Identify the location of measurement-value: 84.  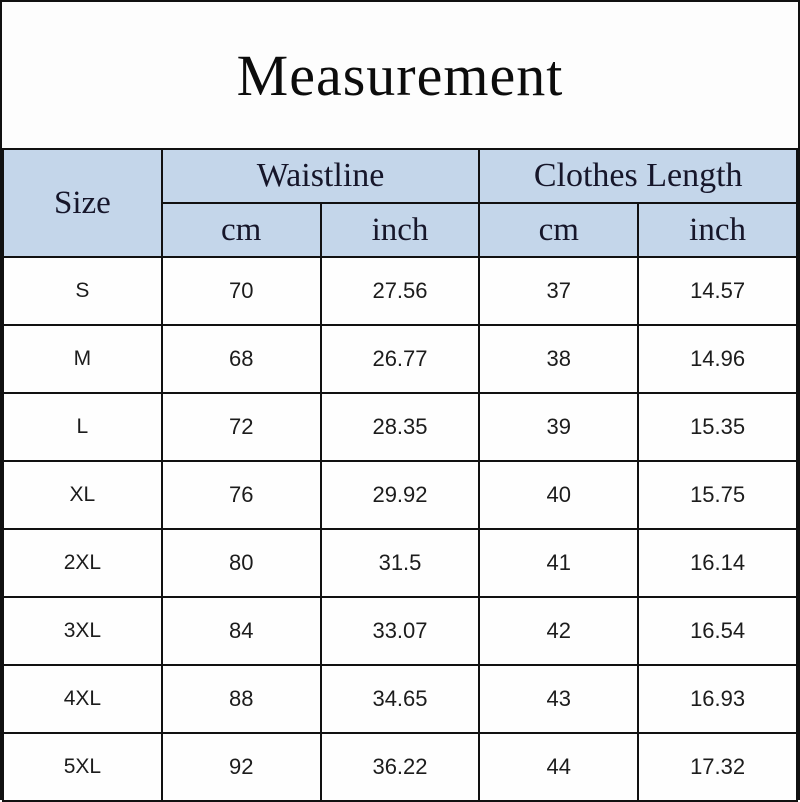
(241, 631).